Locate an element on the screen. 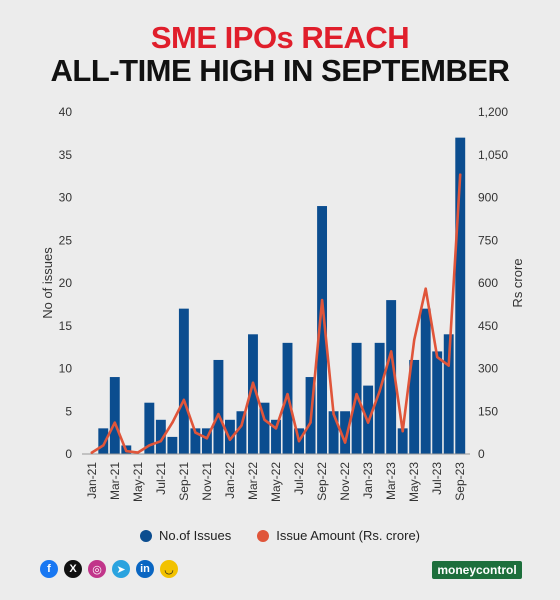 This screenshot has height=600, width=560. x-tick-label-13: Mar-23 is located at coordinates (391, 481).